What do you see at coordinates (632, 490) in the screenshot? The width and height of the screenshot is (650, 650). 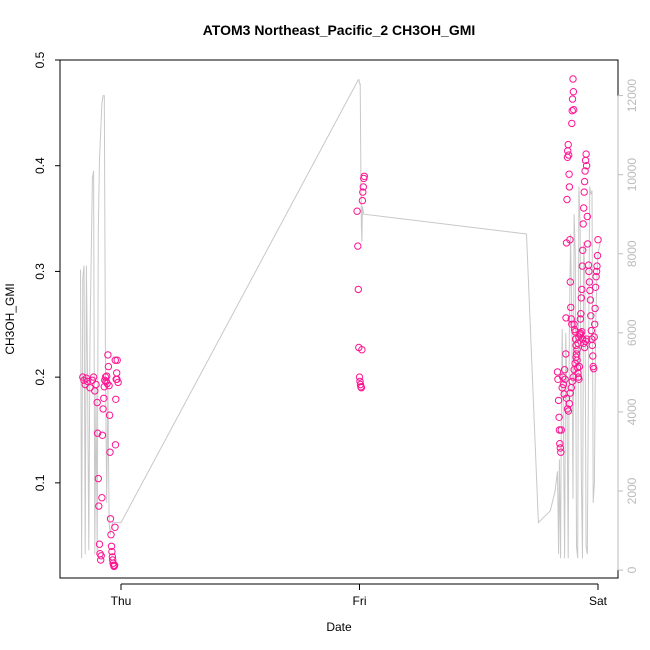 I see `y2-tick-label: 2000` at bounding box center [632, 490].